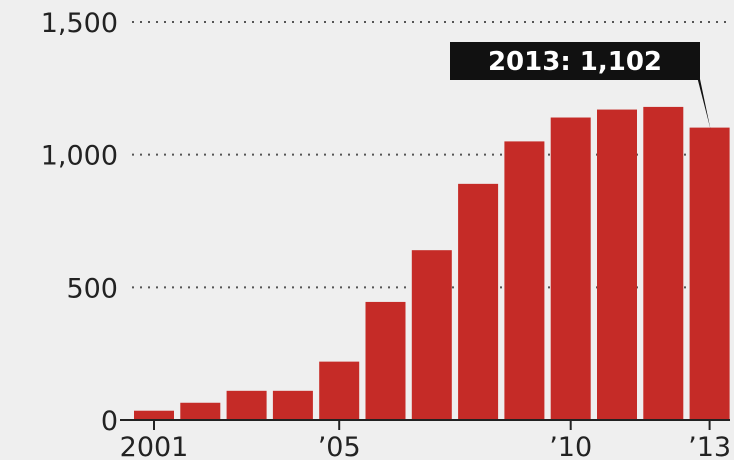  I want to click on callout-box, so click(575, 61).